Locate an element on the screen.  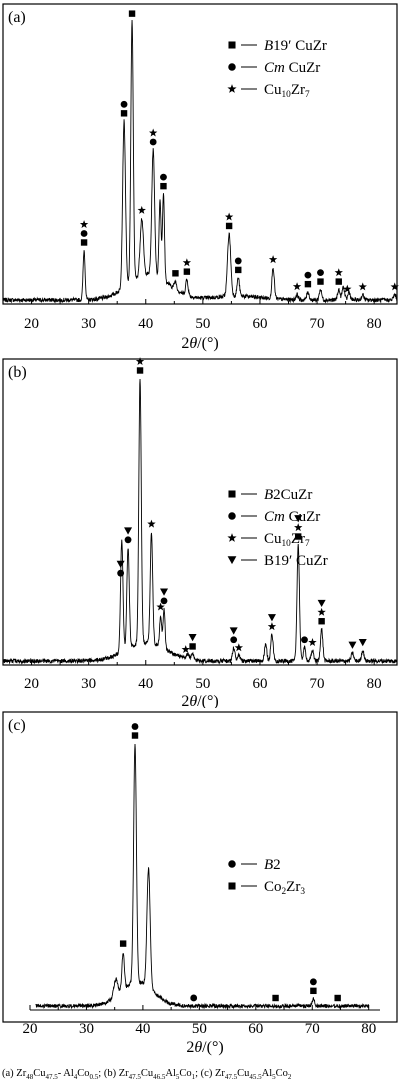
x-tick-label-c-40: 40 is located at coordinates (142, 1029).